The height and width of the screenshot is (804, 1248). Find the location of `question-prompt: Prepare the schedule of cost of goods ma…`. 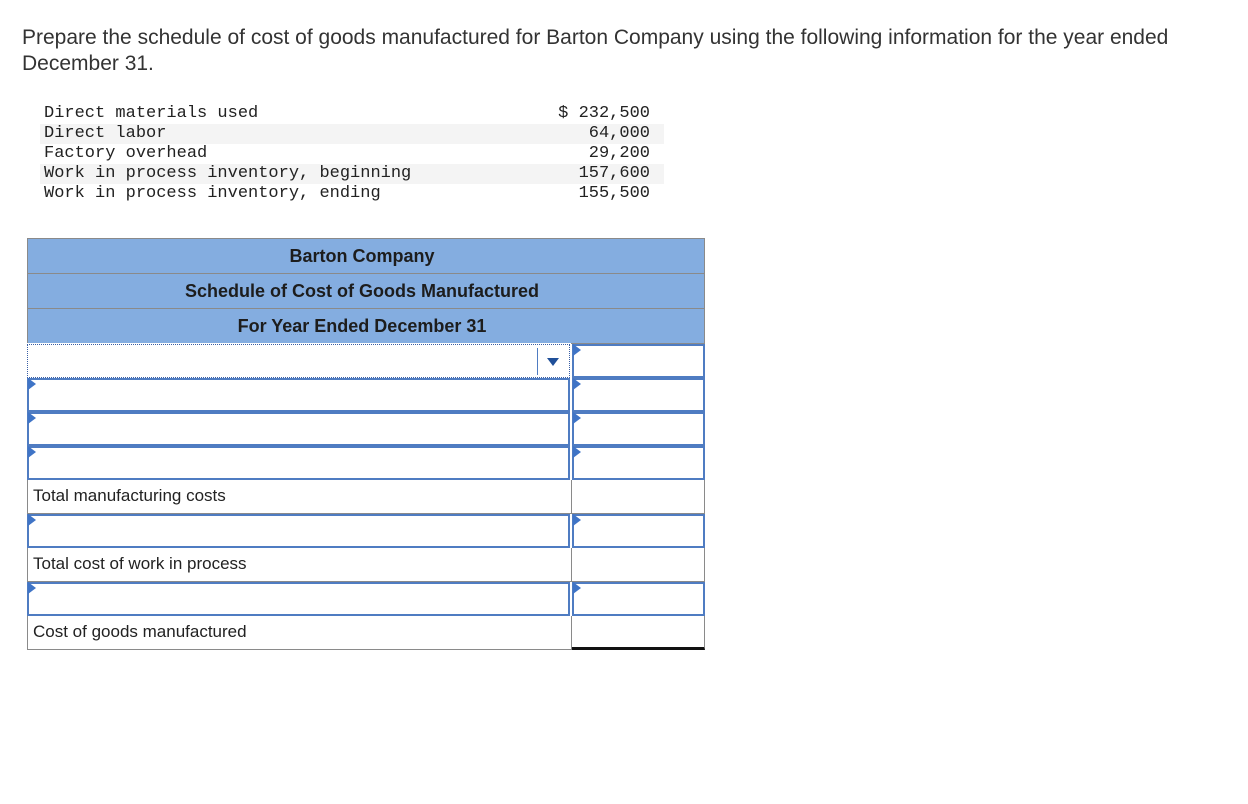

question-prompt: Prepare the schedule of cost of goods ma… is located at coordinates (595, 50).